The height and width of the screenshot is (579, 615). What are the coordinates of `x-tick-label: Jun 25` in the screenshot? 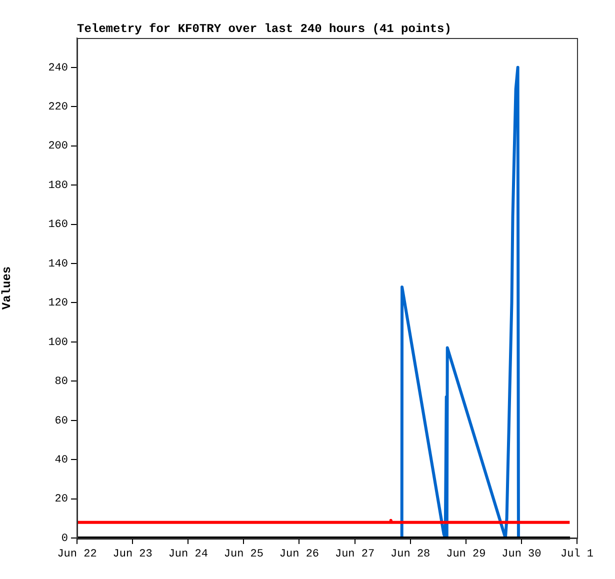 It's located at (244, 554).